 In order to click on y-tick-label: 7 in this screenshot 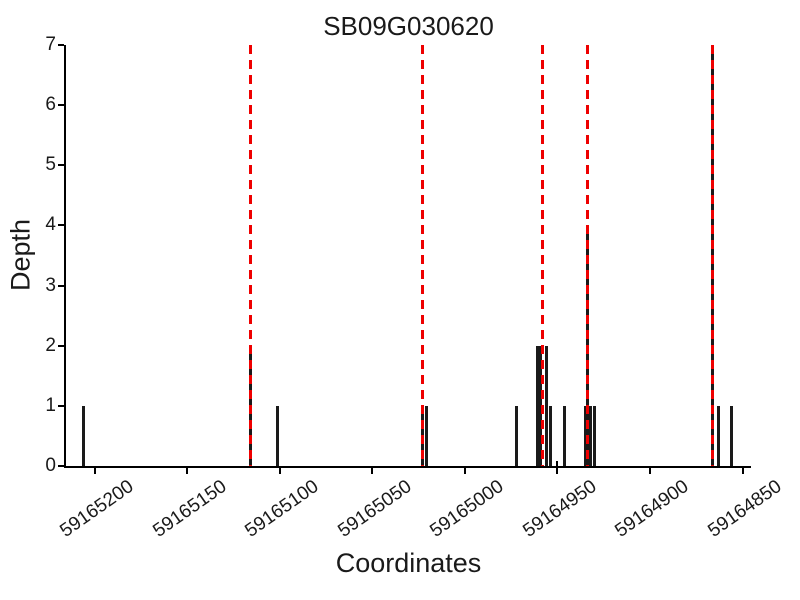, I will do `click(50, 44)`.